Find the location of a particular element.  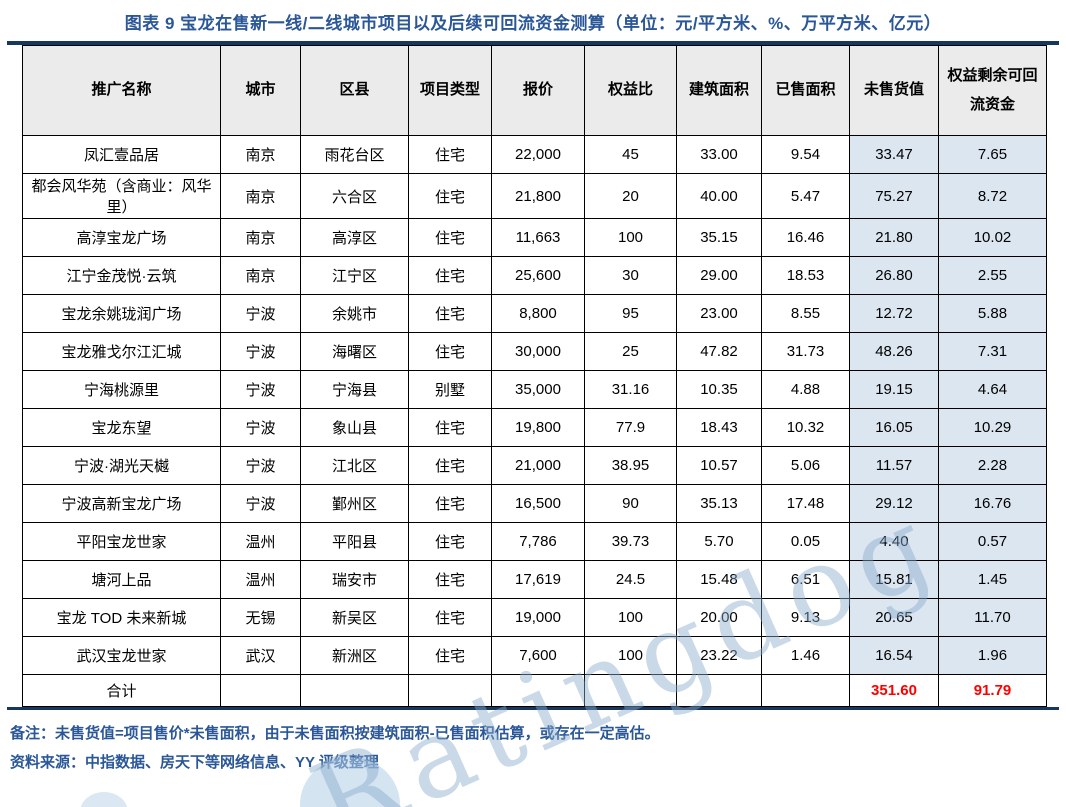

cell: 20.65 is located at coordinates (894, 617).